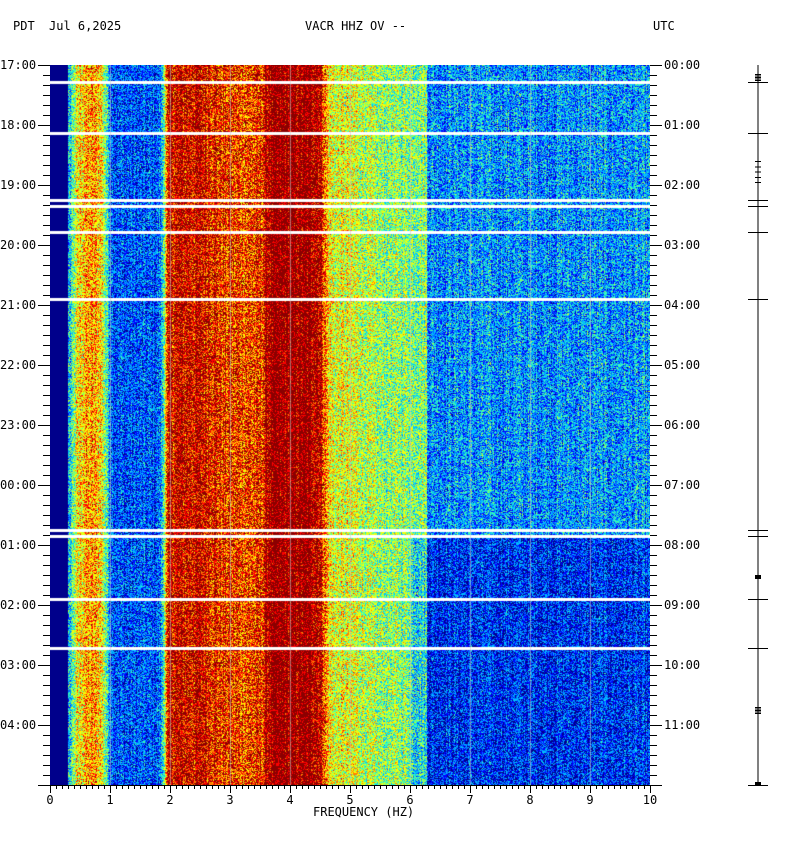  I want to click on x-axis-label: FREQUENCY (HZ), so click(364, 812).